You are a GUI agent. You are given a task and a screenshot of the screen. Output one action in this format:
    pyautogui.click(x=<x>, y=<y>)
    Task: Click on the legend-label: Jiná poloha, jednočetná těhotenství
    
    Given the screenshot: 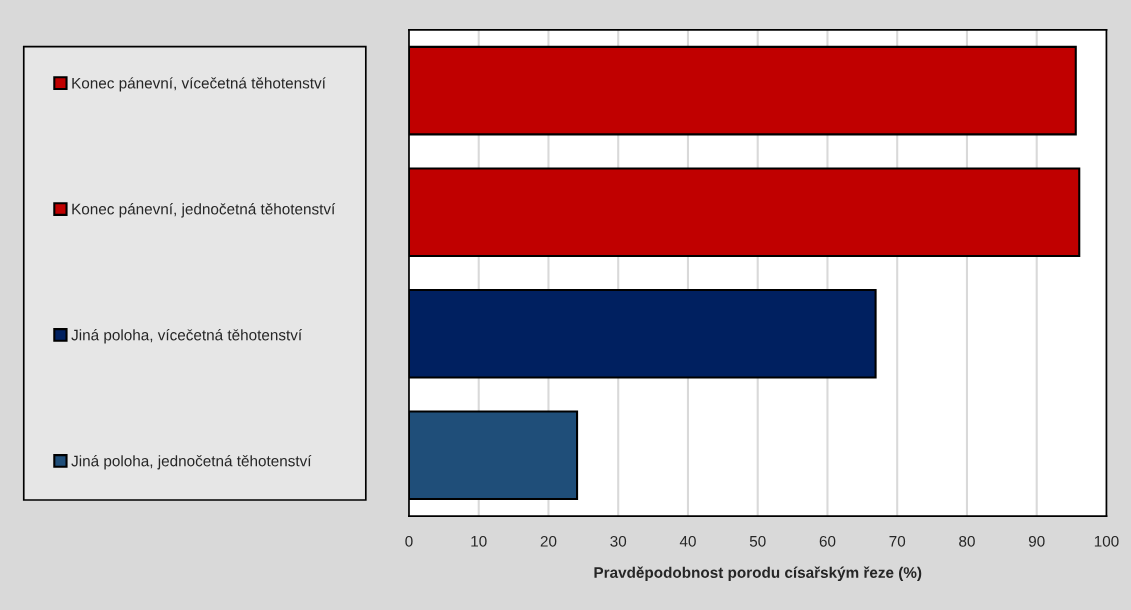 What is the action you would take?
    pyautogui.click(x=191, y=462)
    